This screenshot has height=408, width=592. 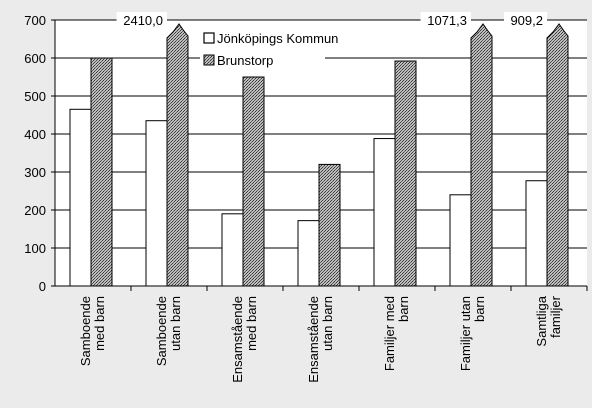 I want to click on x-tick-label: Ensamstående utan barn, so click(x=320, y=339).